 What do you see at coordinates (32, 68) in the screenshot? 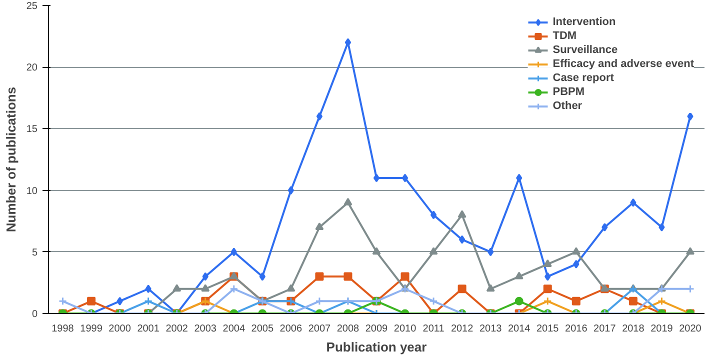
I see `y-tick-label: 20` at bounding box center [32, 68].